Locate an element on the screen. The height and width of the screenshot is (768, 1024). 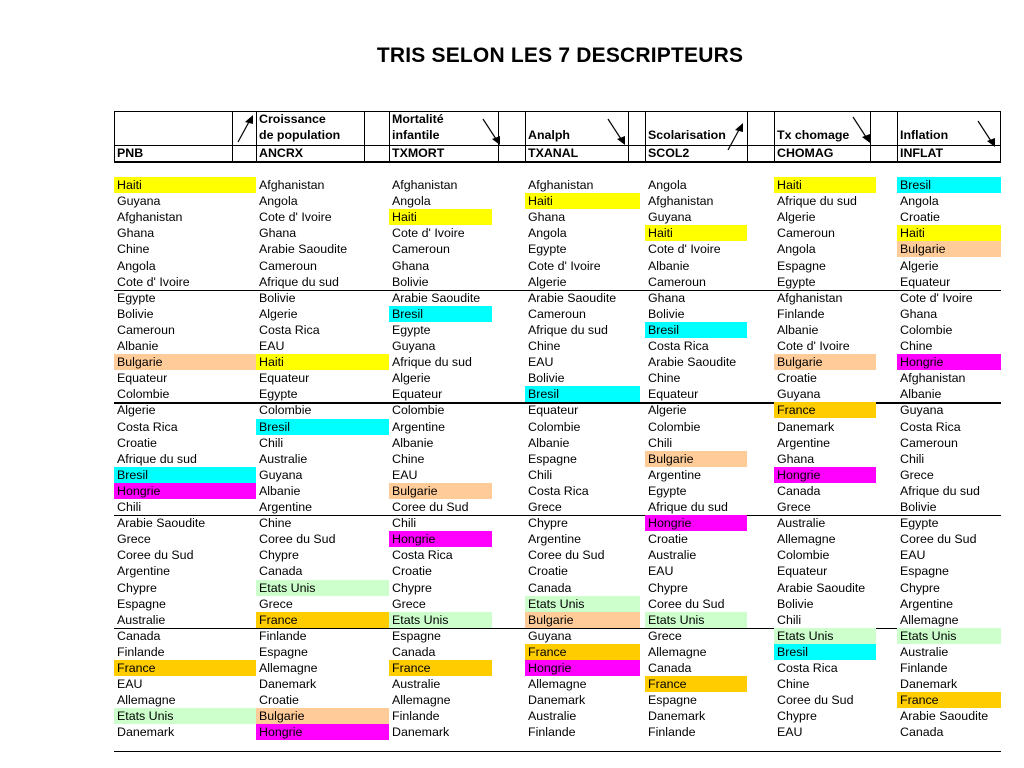
column-header: Tx chomage is located at coordinates (835, 136).